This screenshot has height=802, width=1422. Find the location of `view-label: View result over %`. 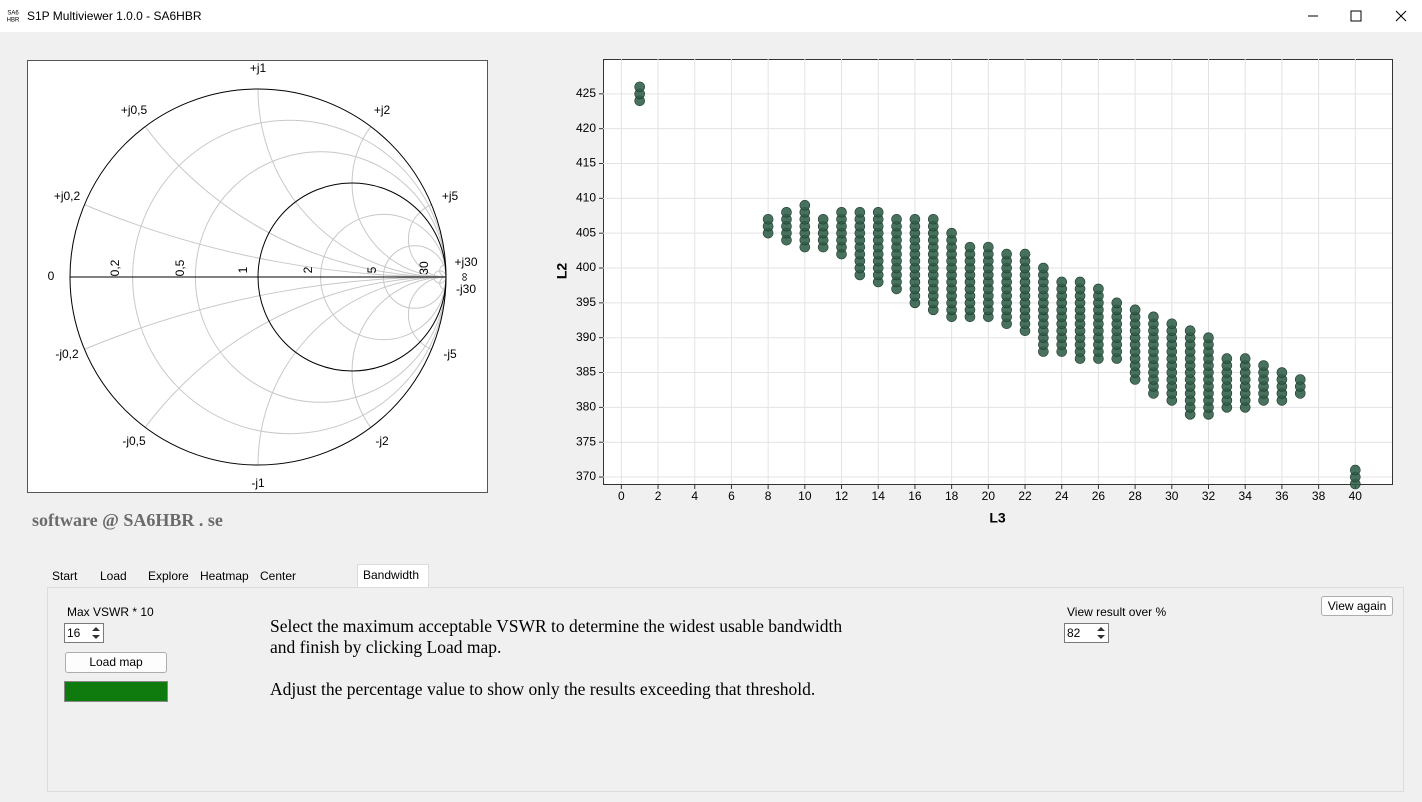

view-label: View result over % is located at coordinates (1117, 612).